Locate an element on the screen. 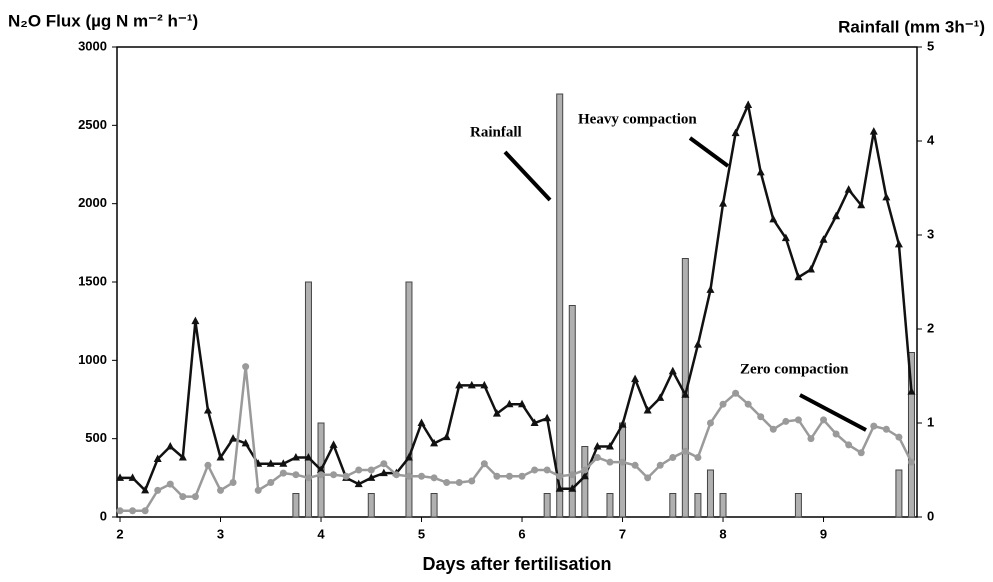 The image size is (993, 582). x-tick-label: 8 is located at coordinates (722, 533).